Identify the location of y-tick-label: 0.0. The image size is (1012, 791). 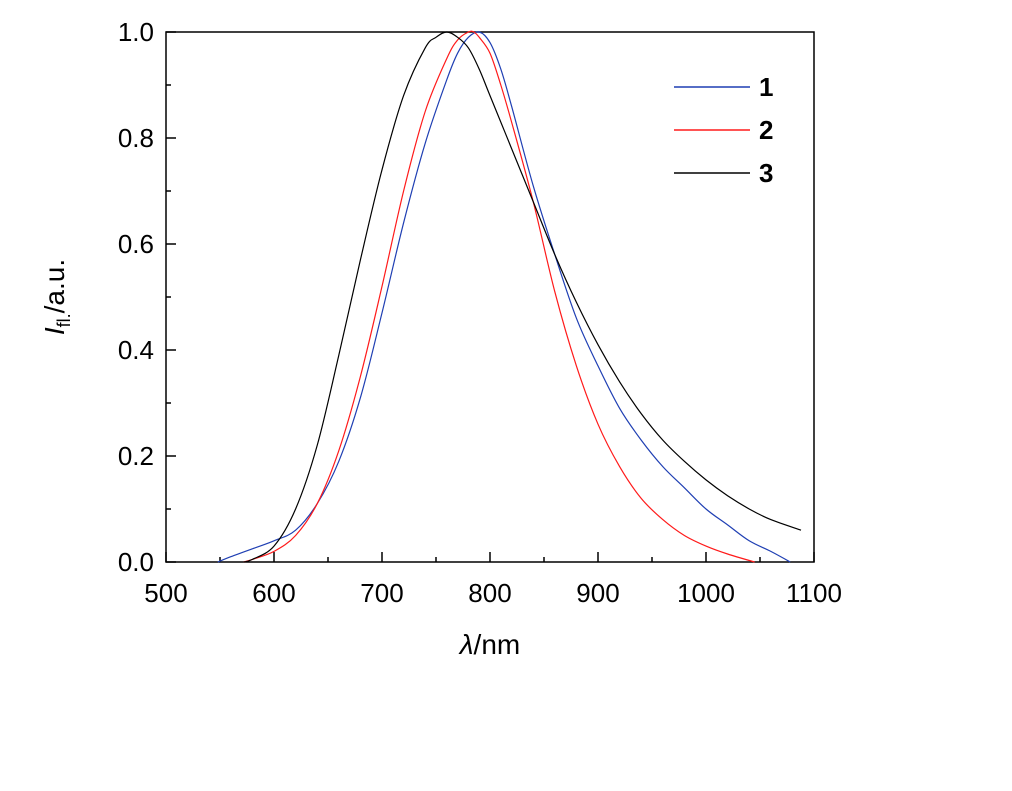
(136, 562).